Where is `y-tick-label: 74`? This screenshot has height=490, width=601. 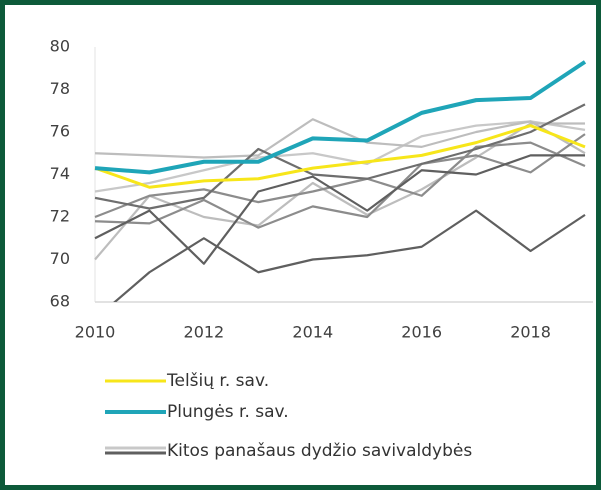
y-tick-label: 74 is located at coordinates (60, 173).